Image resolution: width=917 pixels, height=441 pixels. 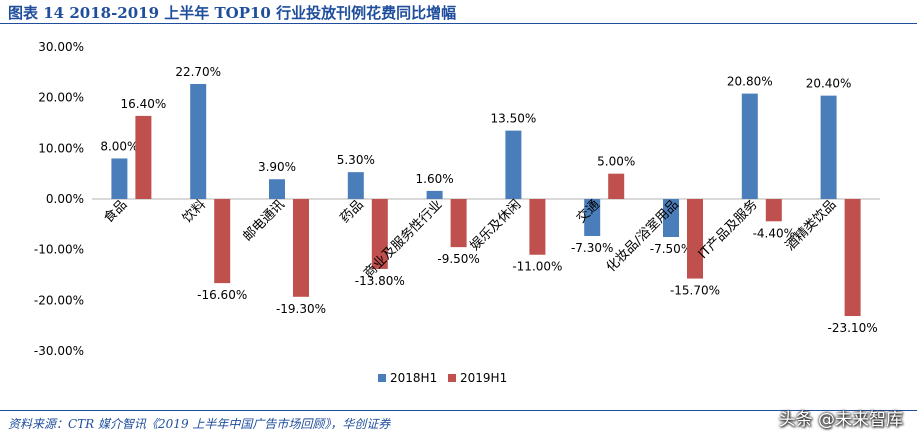 What do you see at coordinates (199, 424) in the screenshot?
I see `source-note: 资料来源：CTR 媒介智讯《2019 上半年中国广告市场回顾》，华创证券` at bounding box center [199, 424].